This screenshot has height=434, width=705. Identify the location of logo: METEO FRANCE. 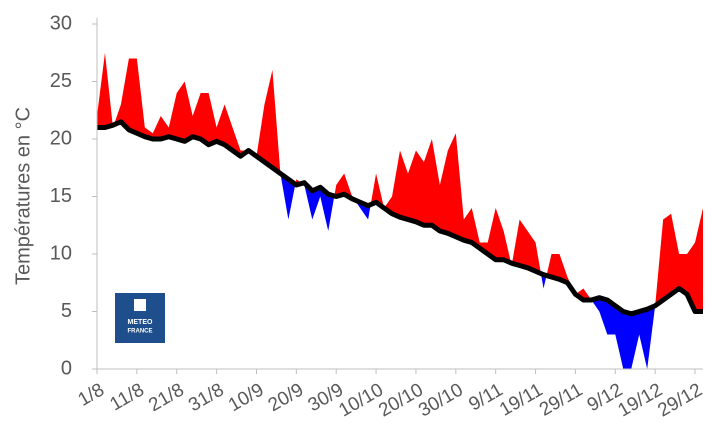
(140, 318).